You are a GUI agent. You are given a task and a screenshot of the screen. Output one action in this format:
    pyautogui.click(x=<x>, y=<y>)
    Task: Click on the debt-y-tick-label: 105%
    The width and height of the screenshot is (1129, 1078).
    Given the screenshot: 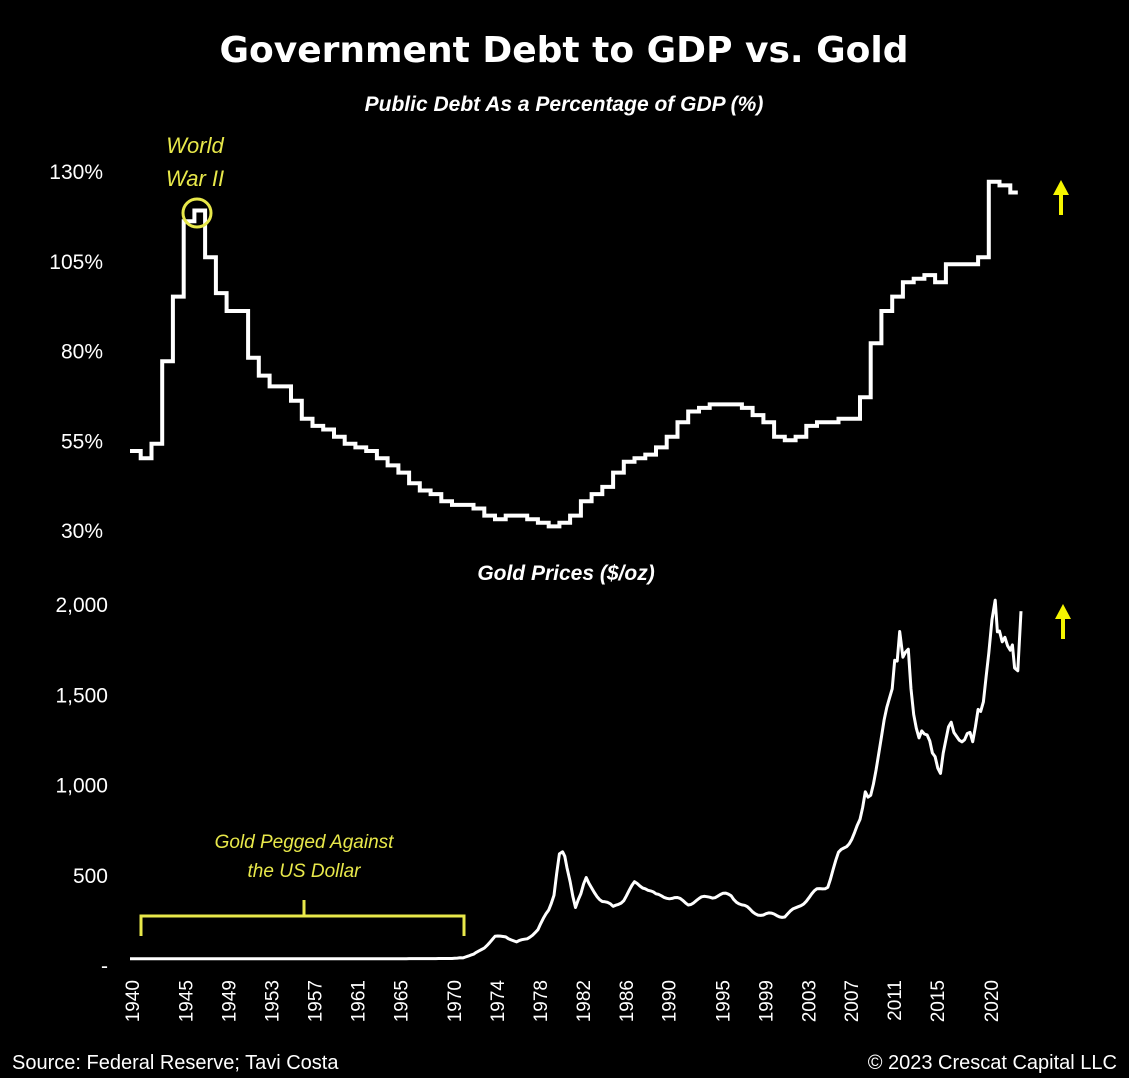 What is the action you would take?
    pyautogui.click(x=76, y=262)
    